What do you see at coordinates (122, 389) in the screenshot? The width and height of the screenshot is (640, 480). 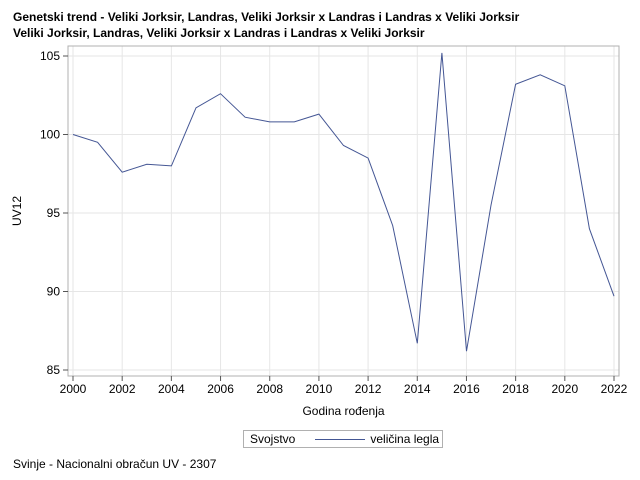 I see `x-tick-label-2002: 2002` at bounding box center [122, 389].